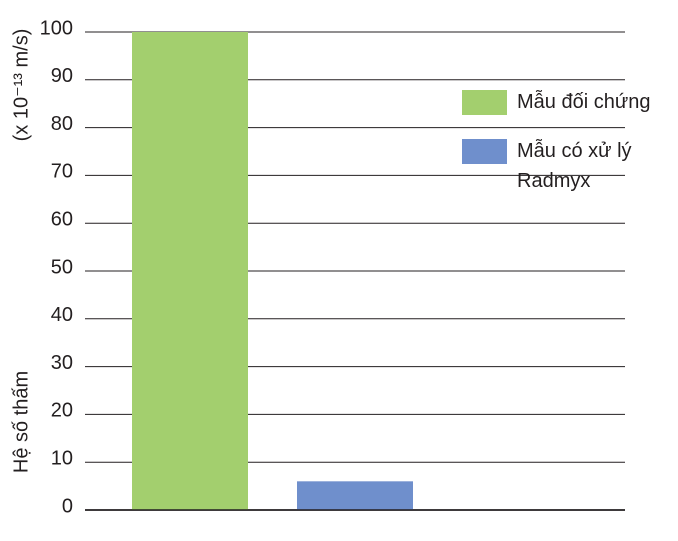  Describe the element at coordinates (62, 76) in the screenshot. I see `y-tick-label: 90` at that location.